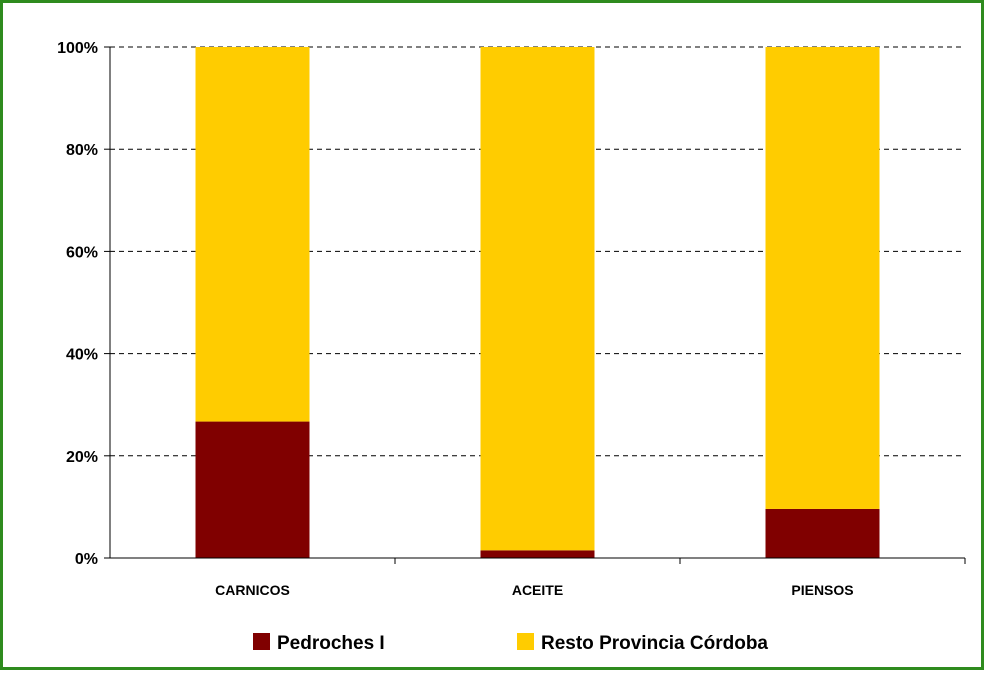  What do you see at coordinates (77, 48) in the screenshot?
I see `y-tick-label: 100%` at bounding box center [77, 48].